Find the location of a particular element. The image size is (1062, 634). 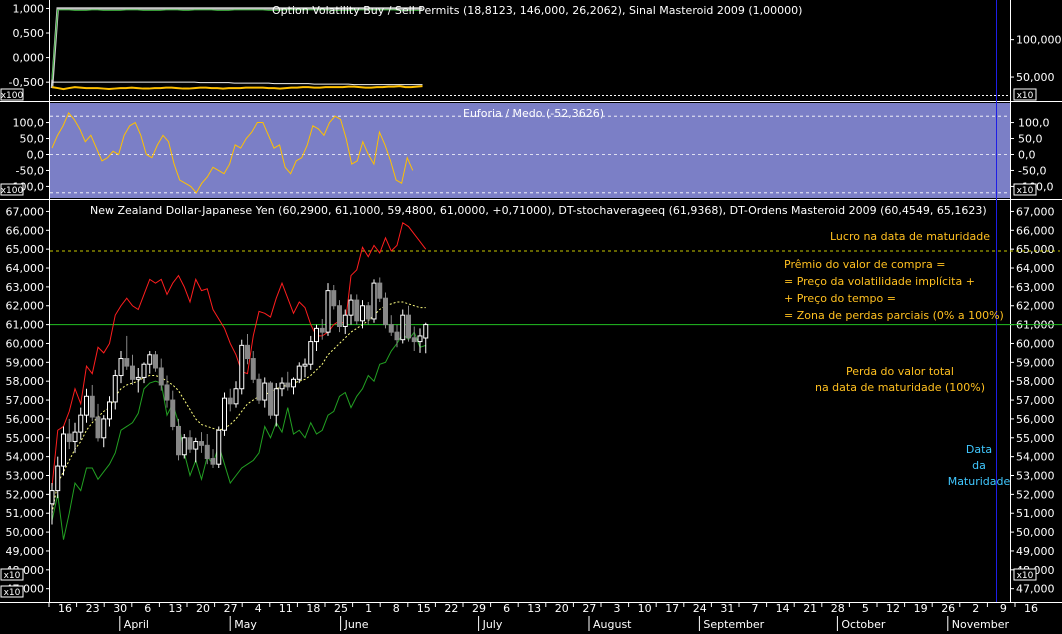

x-tick-label: 6 is located at coordinates (147, 608).